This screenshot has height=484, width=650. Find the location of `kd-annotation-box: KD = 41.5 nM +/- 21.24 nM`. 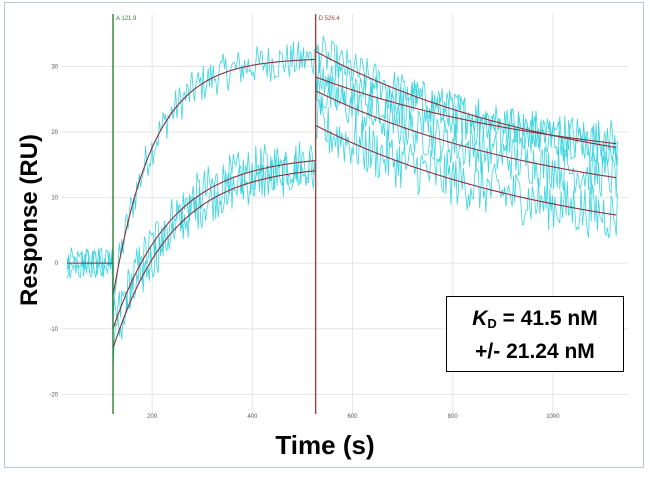

kd-annotation-box: KD = 41.5 nM +/- 21.24 nM is located at coordinates (535, 334).